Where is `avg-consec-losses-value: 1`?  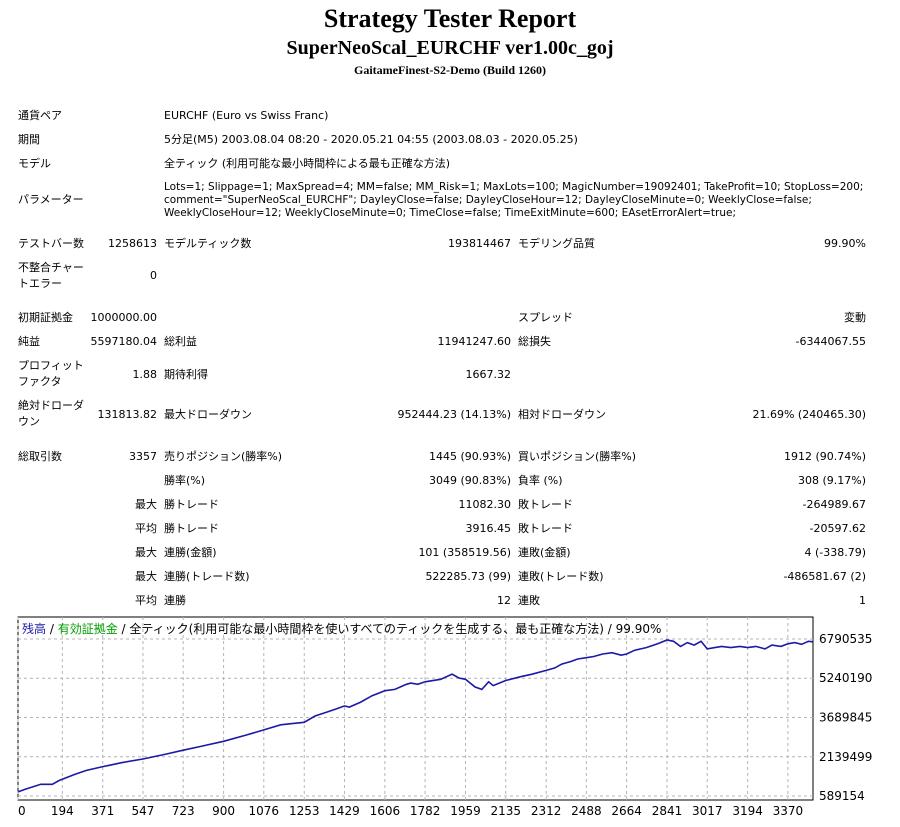
avg-consec-losses-value: 1 is located at coordinates (862, 600).